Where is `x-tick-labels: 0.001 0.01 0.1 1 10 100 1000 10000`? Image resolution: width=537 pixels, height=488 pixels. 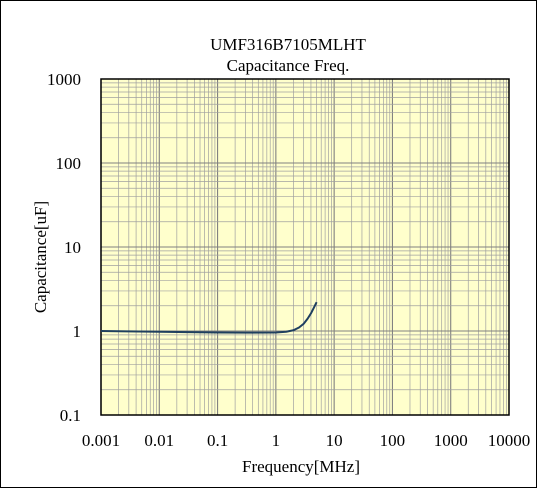
x-tick-labels: 0.001 0.01 0.1 1 10 100 1000 10000 is located at coordinates (306, 440).